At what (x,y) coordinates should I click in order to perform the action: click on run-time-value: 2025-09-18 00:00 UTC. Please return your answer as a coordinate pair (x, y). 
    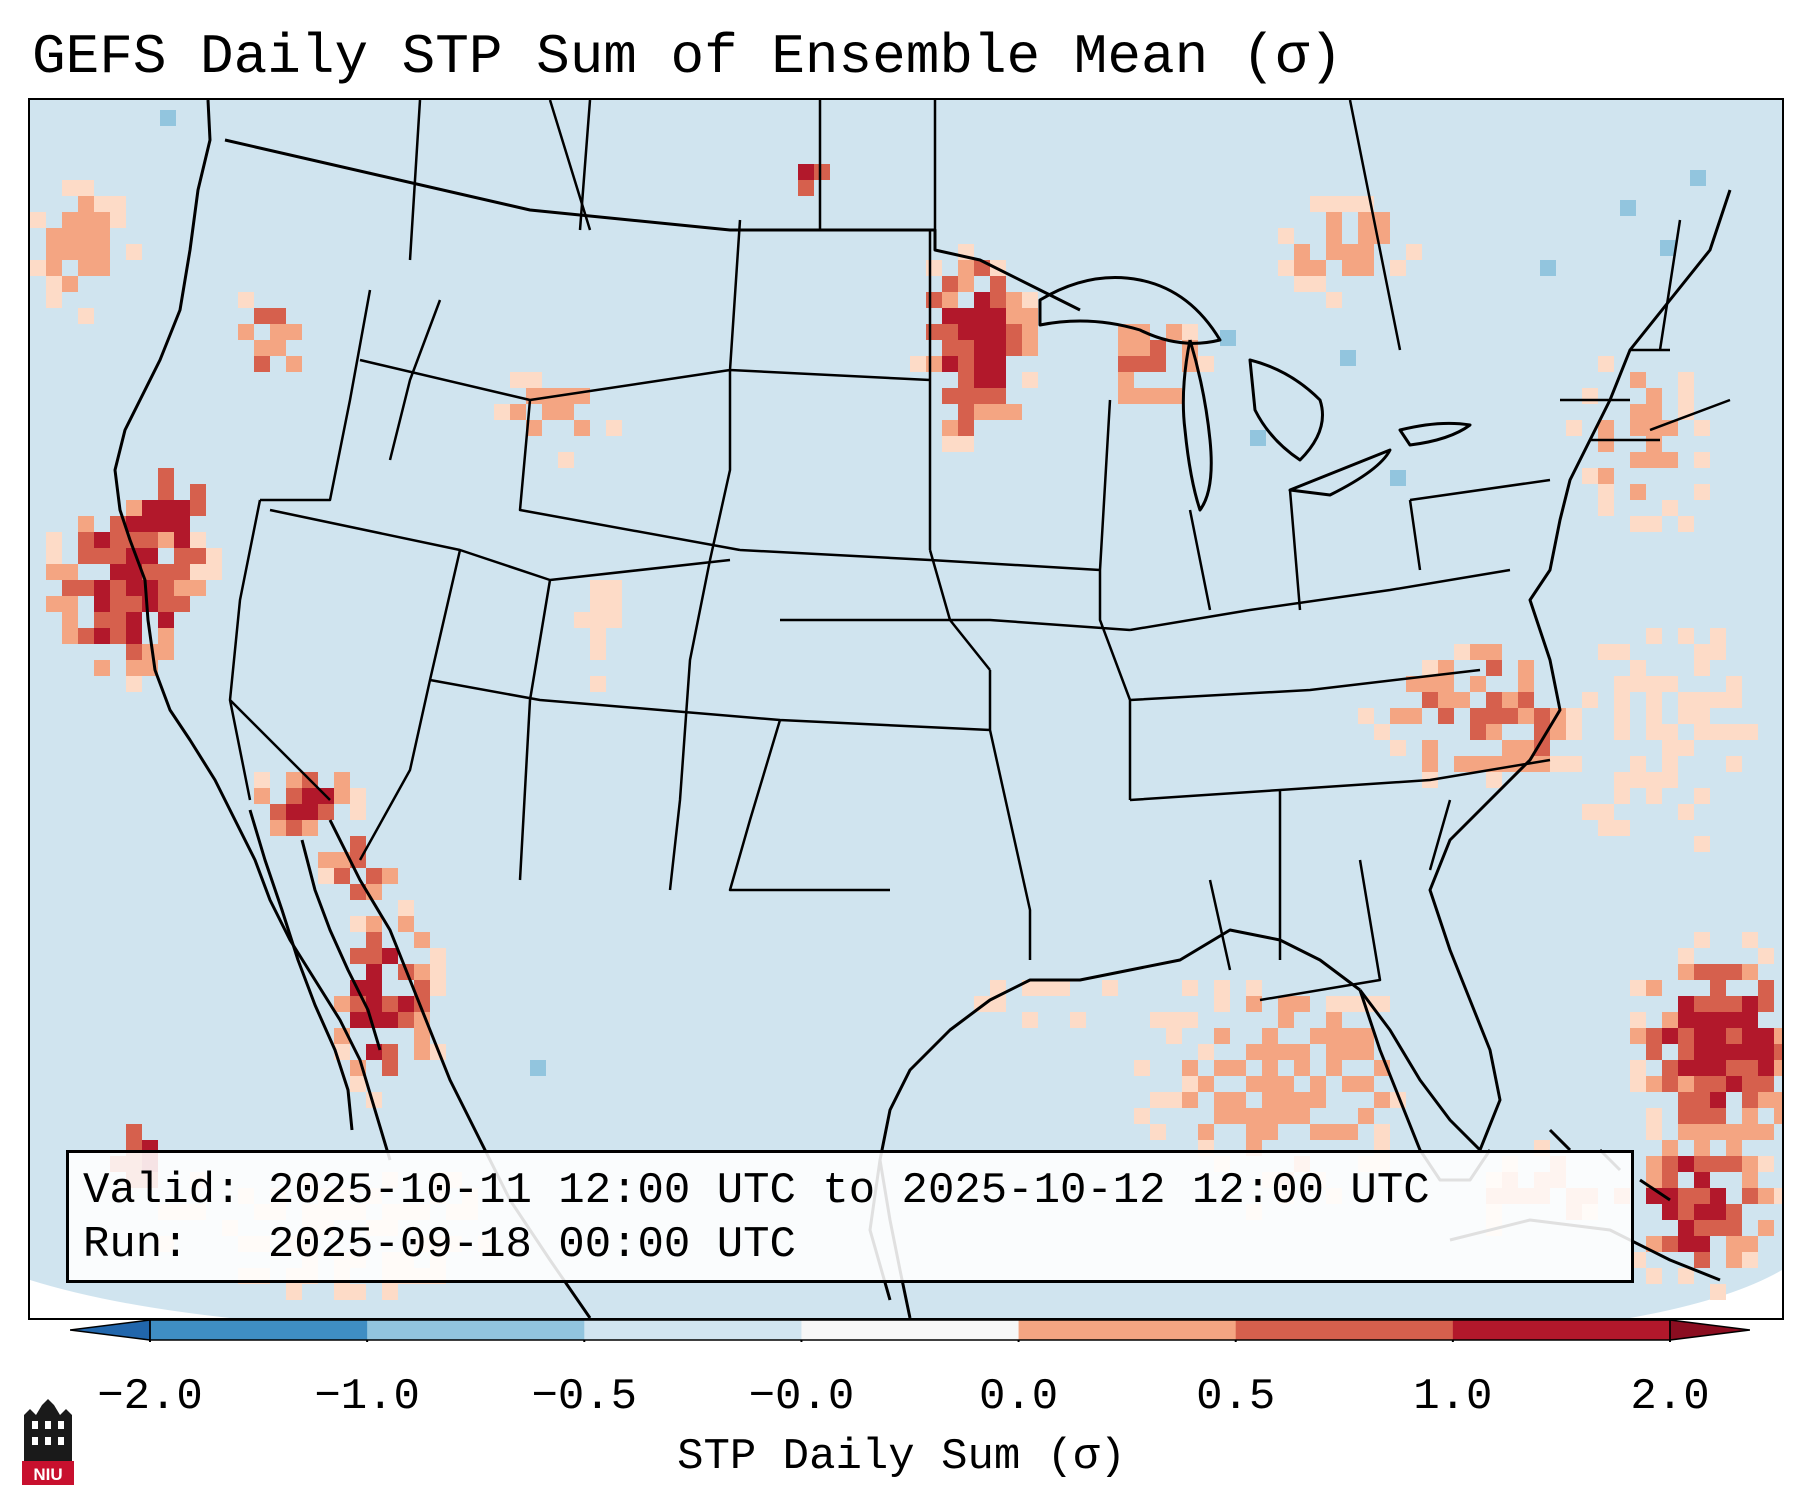
    Looking at the image, I should click on (531, 1245).